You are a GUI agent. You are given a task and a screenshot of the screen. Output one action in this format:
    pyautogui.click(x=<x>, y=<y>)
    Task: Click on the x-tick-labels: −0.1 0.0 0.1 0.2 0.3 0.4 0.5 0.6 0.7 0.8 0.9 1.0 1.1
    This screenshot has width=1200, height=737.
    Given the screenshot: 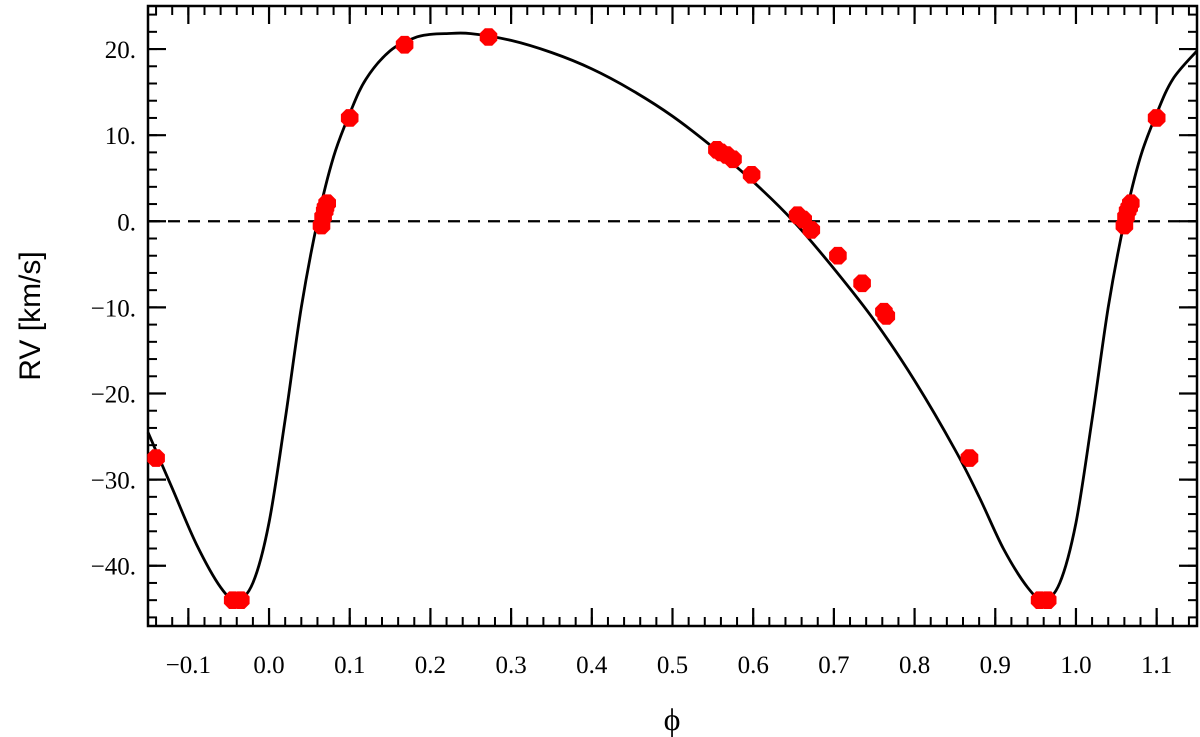 What is the action you would take?
    pyautogui.click(x=669, y=665)
    